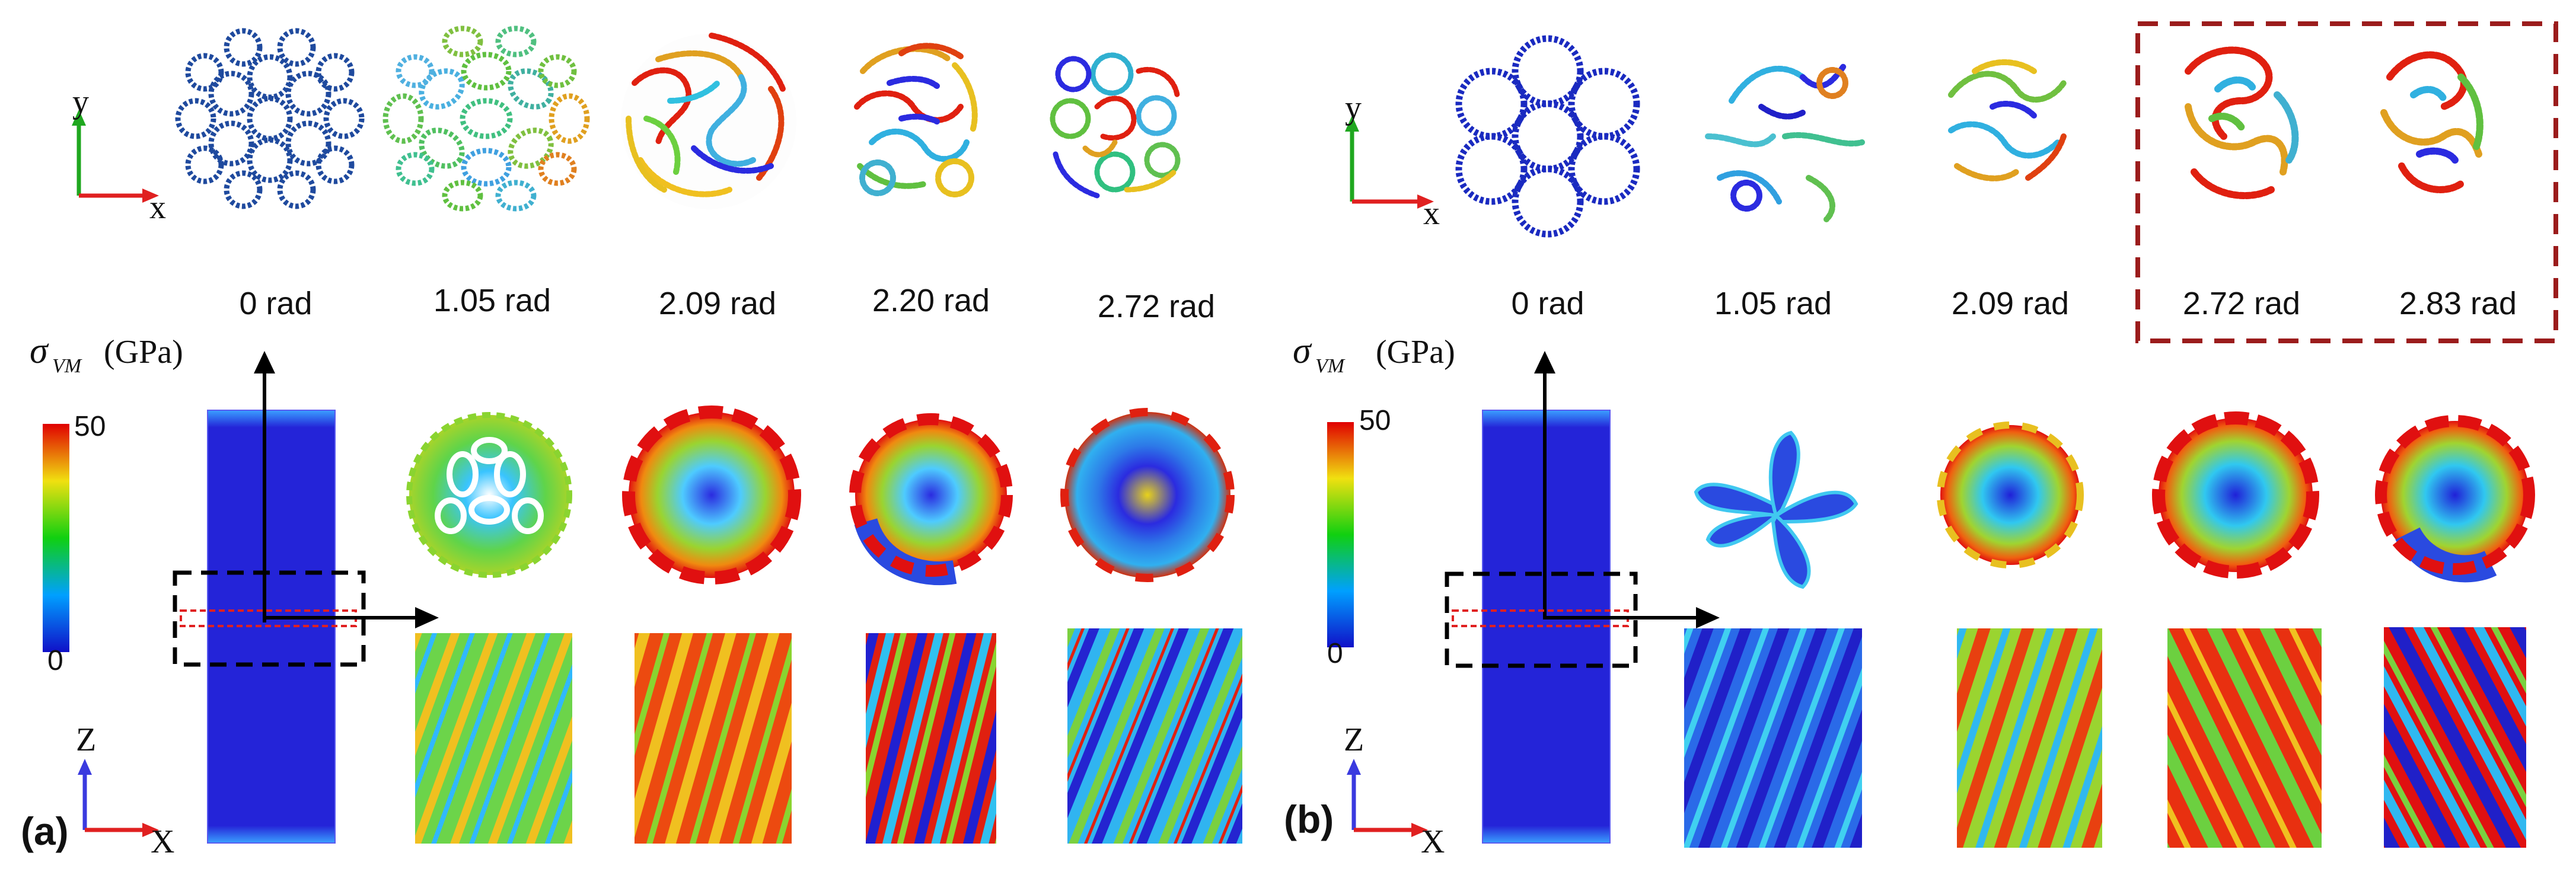  What do you see at coordinates (717, 303) in the screenshot?
I see `angle-label-a-3: 2.09 rad` at bounding box center [717, 303].